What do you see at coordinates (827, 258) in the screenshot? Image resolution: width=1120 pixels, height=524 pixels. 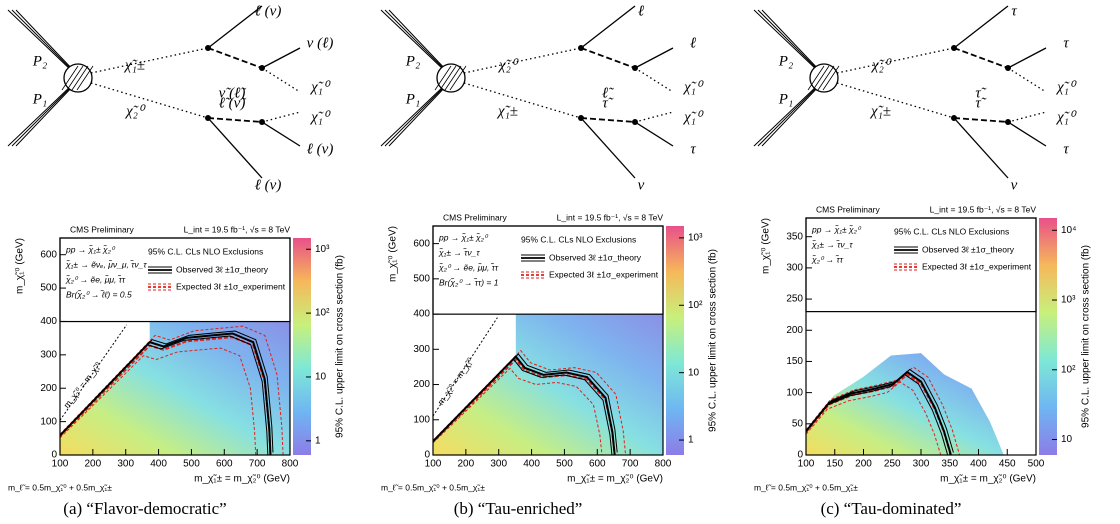 I see `process-text: χ̃₂⁰ → τ̃τ` at bounding box center [827, 258].